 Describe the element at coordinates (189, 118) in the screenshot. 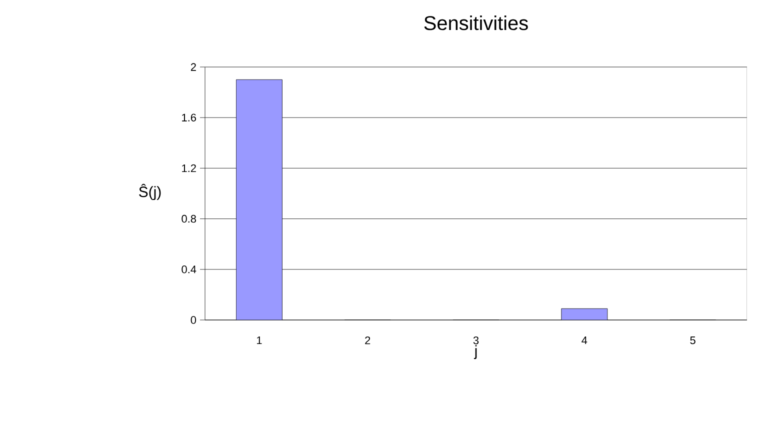

I see `y-tick-label: 1.6` at that location.